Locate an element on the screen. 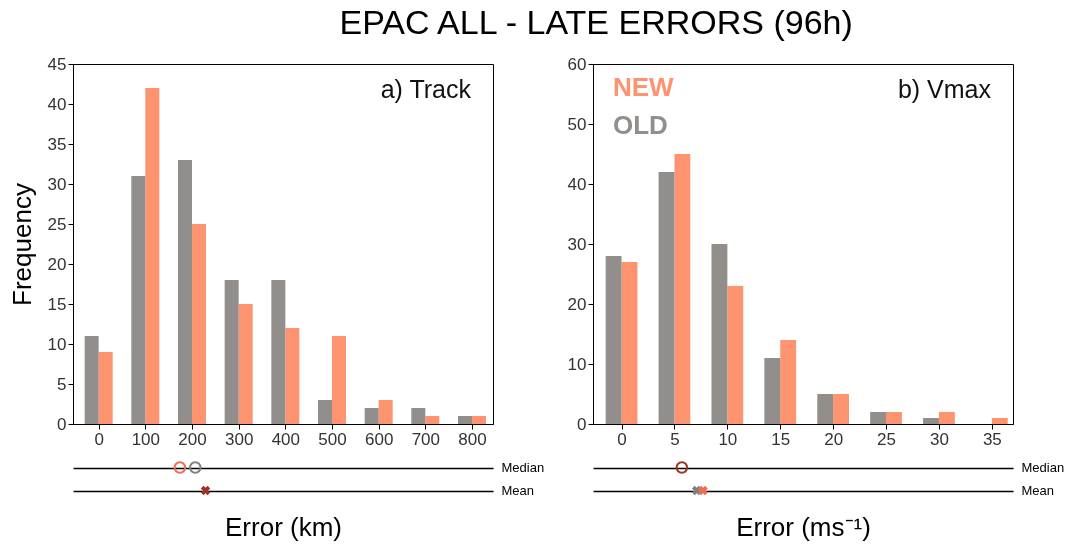 The image size is (1066, 552). x-tick-label: 20 is located at coordinates (834, 439).